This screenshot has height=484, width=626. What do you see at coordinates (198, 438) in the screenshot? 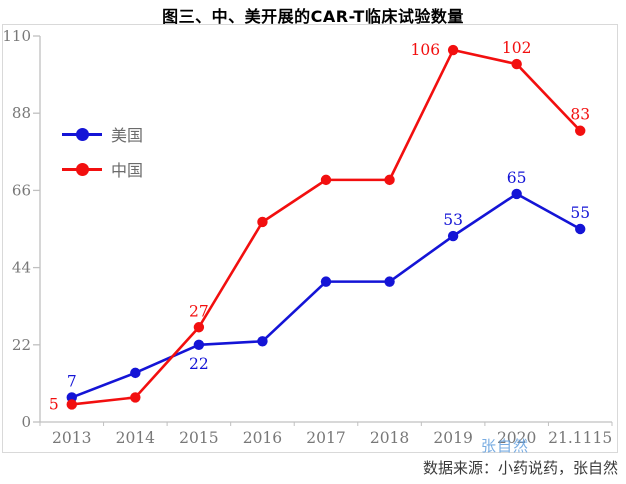
I see `x-tick-label: 2015` at bounding box center [198, 438].